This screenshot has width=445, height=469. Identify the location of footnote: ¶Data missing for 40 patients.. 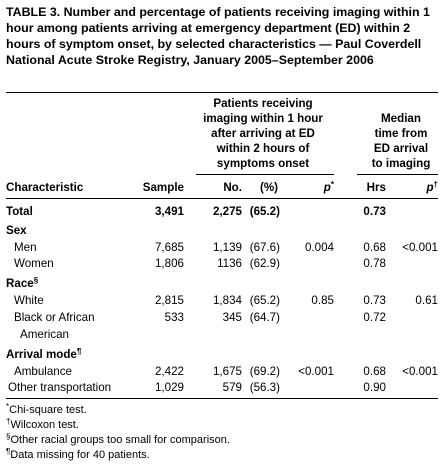
(78, 455).